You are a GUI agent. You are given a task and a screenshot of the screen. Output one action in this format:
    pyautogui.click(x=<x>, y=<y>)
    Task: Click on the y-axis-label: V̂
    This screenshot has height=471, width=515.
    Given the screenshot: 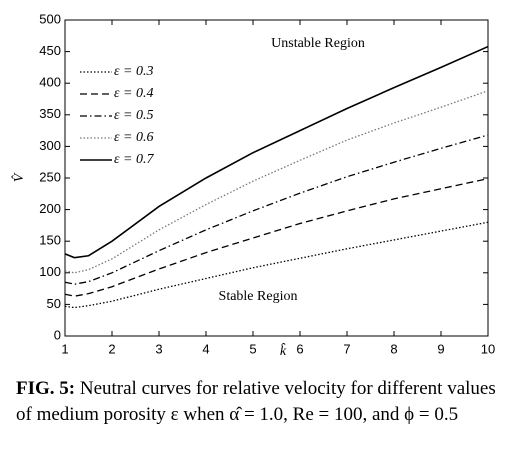 What is the action you would take?
    pyautogui.click(x=19, y=177)
    